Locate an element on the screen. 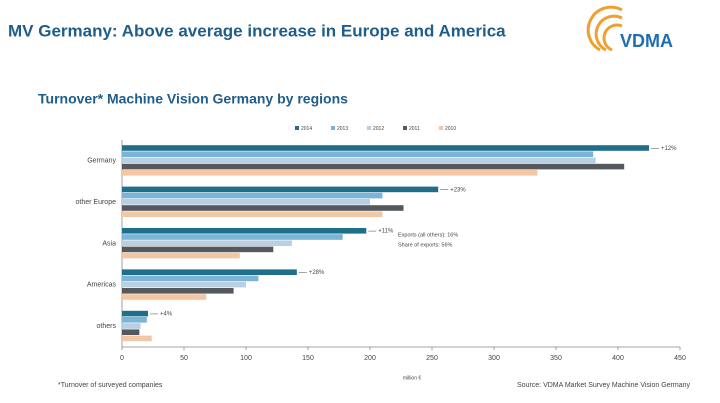 The width and height of the screenshot is (720, 403). x-tick-label: 350 is located at coordinates (556, 358).